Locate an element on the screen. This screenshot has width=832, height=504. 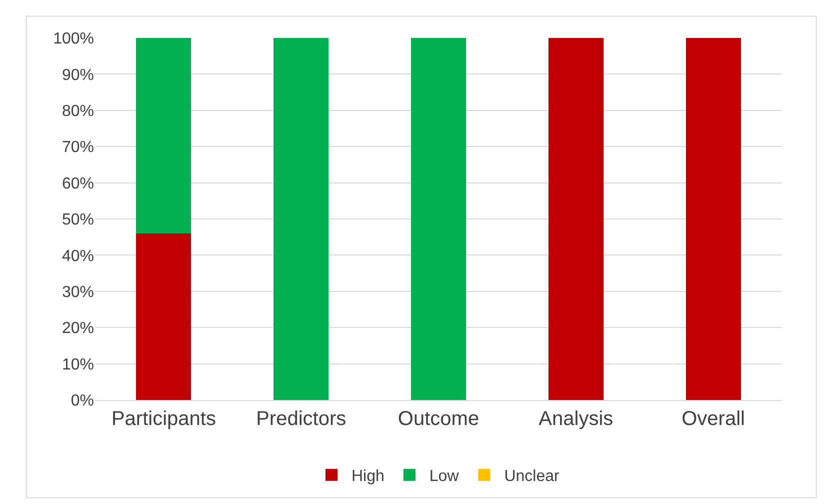
y-tick-label: 70% is located at coordinates (78, 147).